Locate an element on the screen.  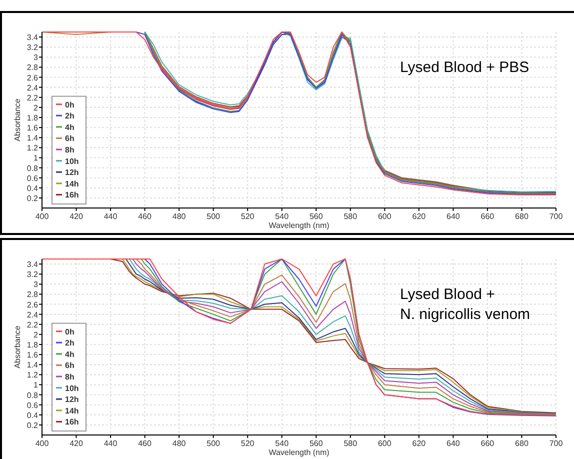
text: N. nigricollis venom is located at coordinates (465, 314).